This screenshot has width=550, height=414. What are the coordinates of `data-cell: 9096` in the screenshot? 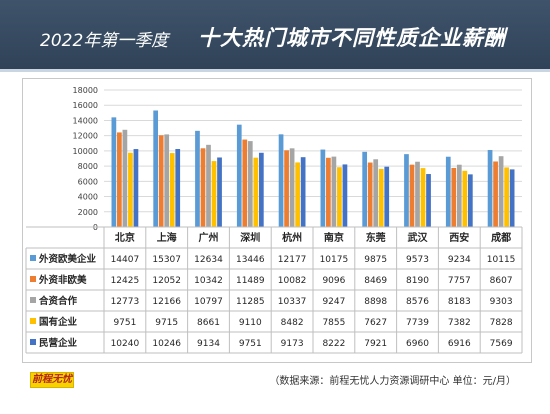 It's located at (333, 281).